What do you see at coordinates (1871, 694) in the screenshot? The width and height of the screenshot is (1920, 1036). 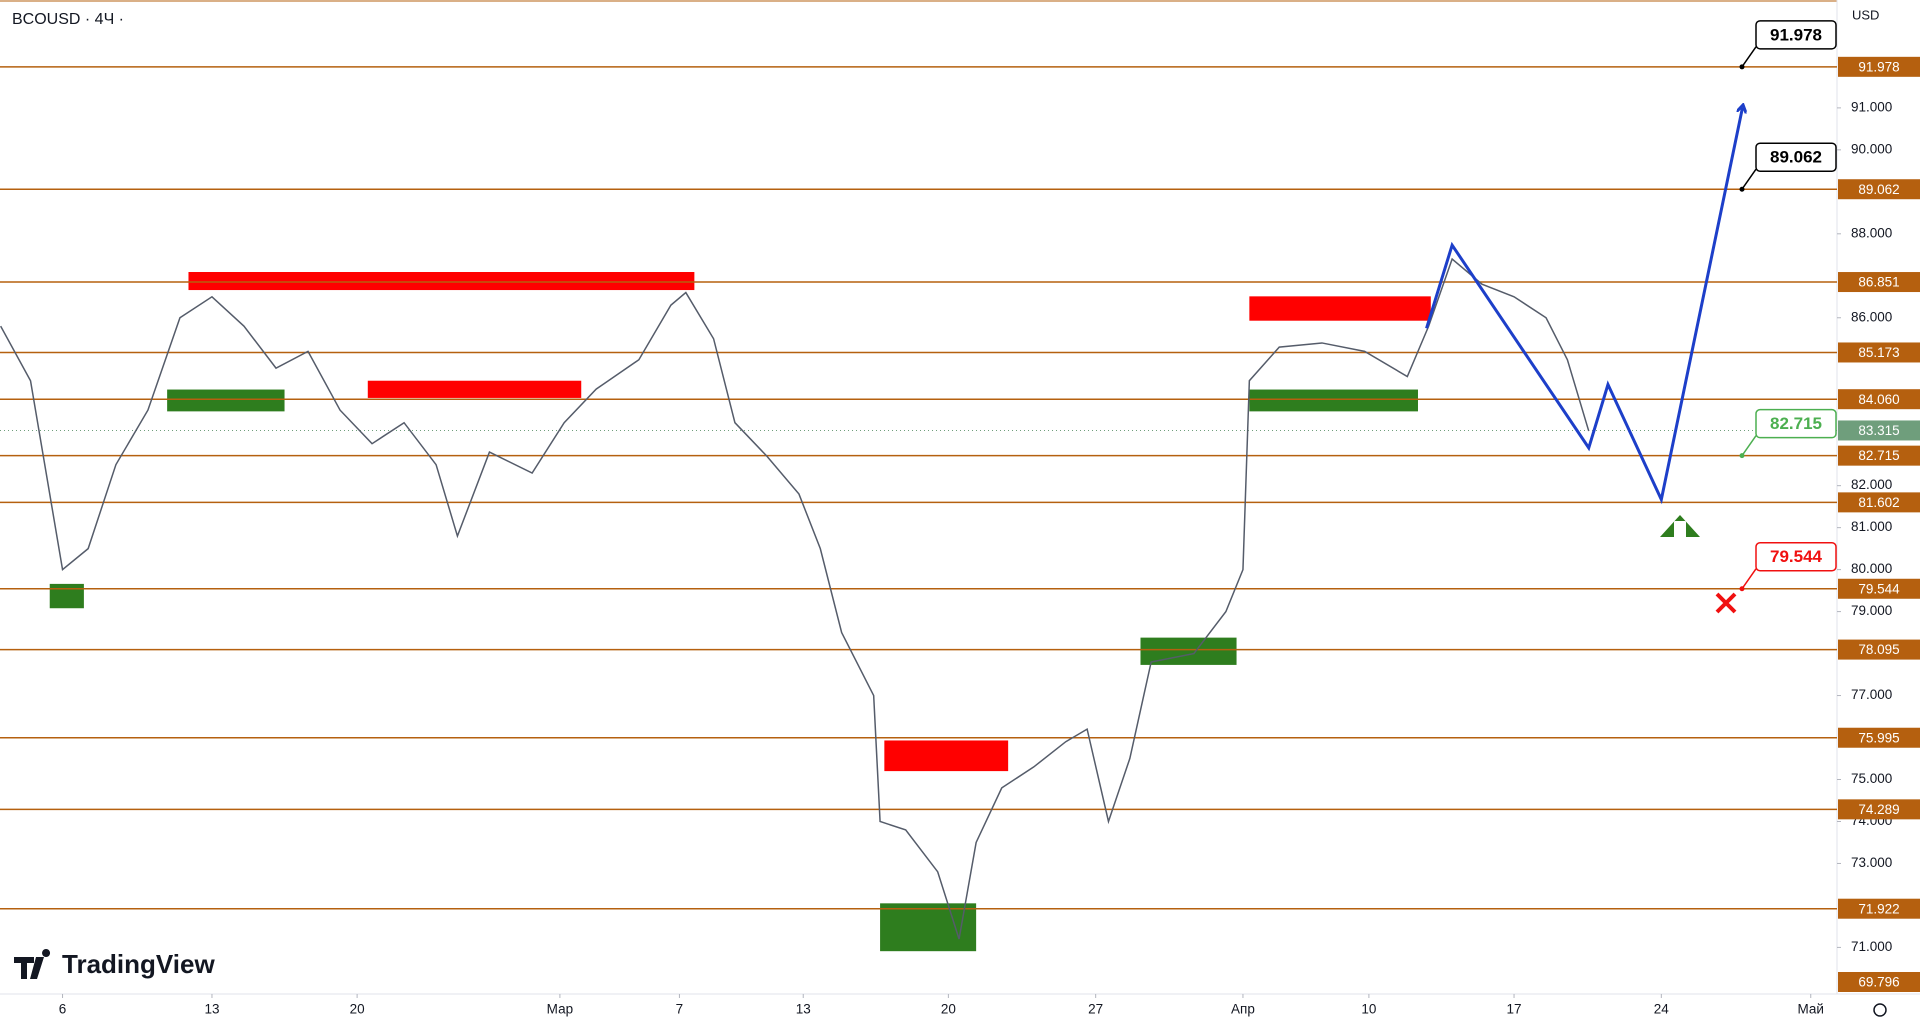 I see `y-tick-label: 77.000` at bounding box center [1871, 694].